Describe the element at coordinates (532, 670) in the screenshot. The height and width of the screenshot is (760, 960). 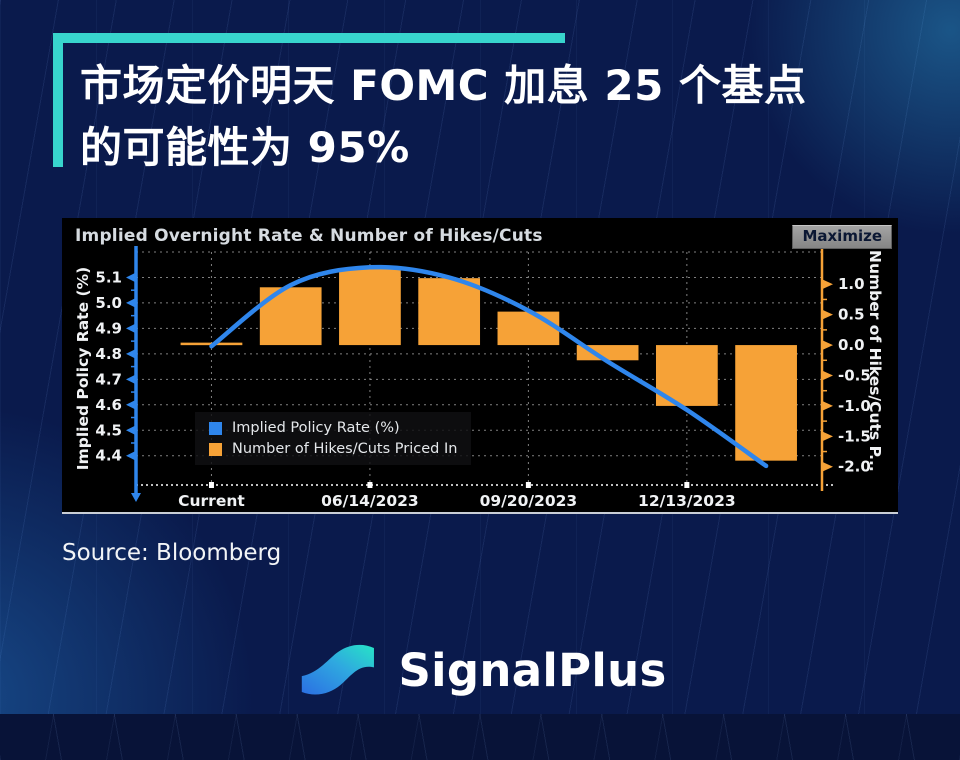
I see `brand-name: SignalPlus` at that location.